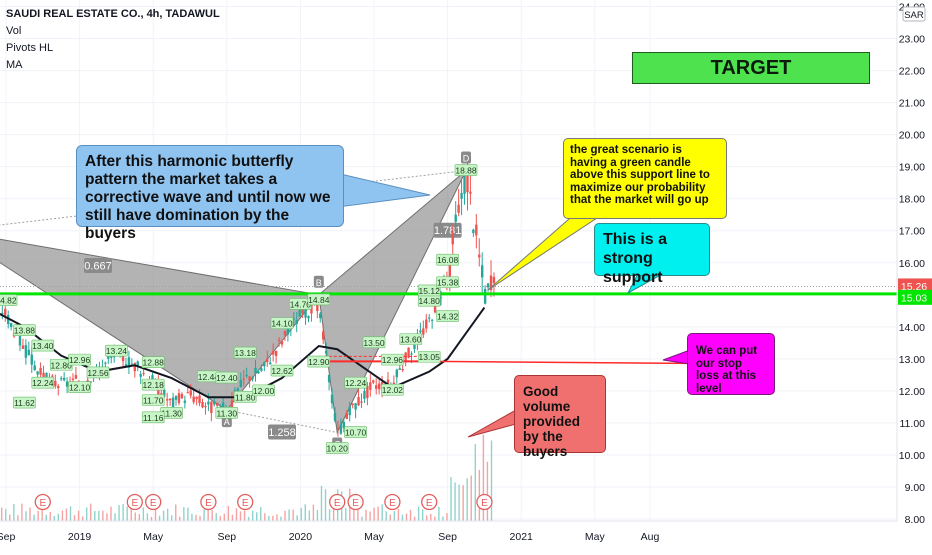  I want to click on pivot-label: 12.96, so click(393, 360).